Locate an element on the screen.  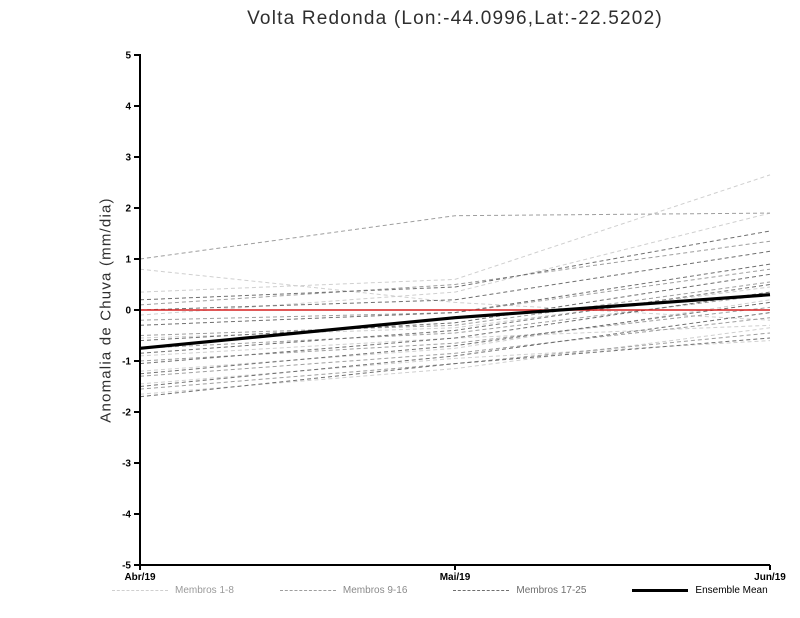
svg-text: Mai/19 is located at coordinates (455, 577).